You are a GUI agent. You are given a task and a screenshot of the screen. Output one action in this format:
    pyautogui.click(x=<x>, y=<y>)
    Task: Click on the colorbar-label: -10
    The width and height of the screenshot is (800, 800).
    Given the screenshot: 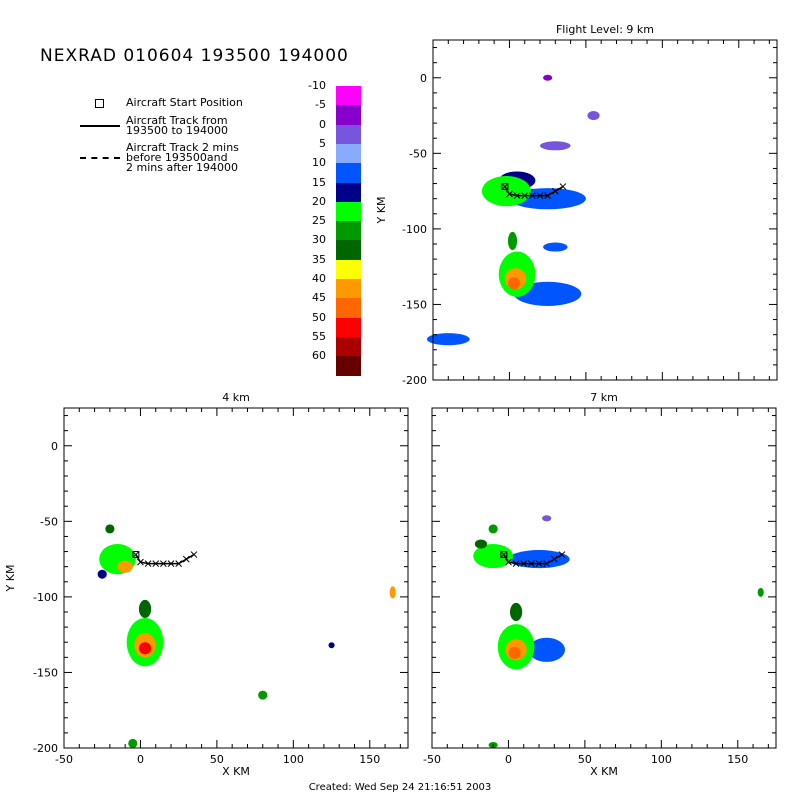 What is the action you would take?
    pyautogui.click(x=317, y=85)
    